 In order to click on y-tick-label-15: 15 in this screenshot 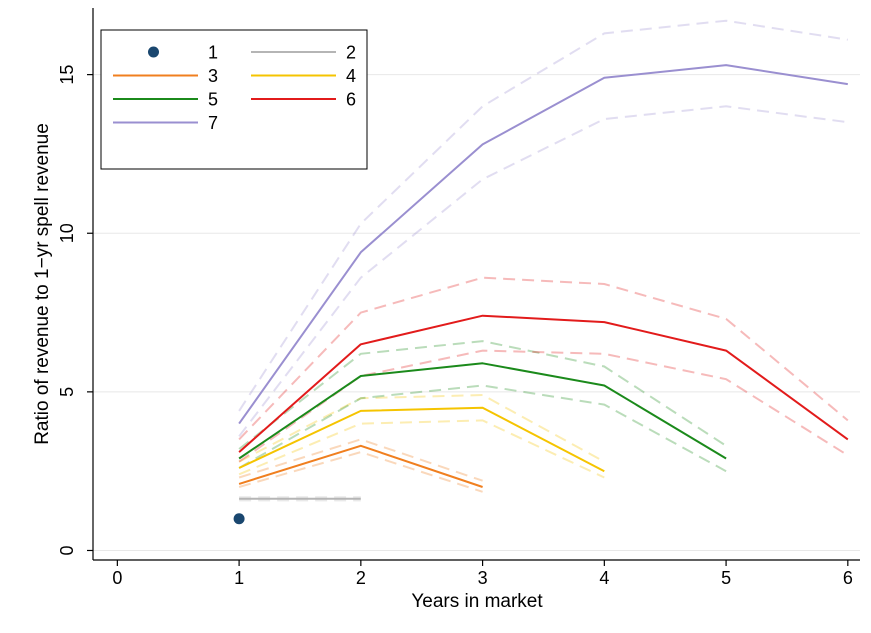, I will do `click(67, 75)`.